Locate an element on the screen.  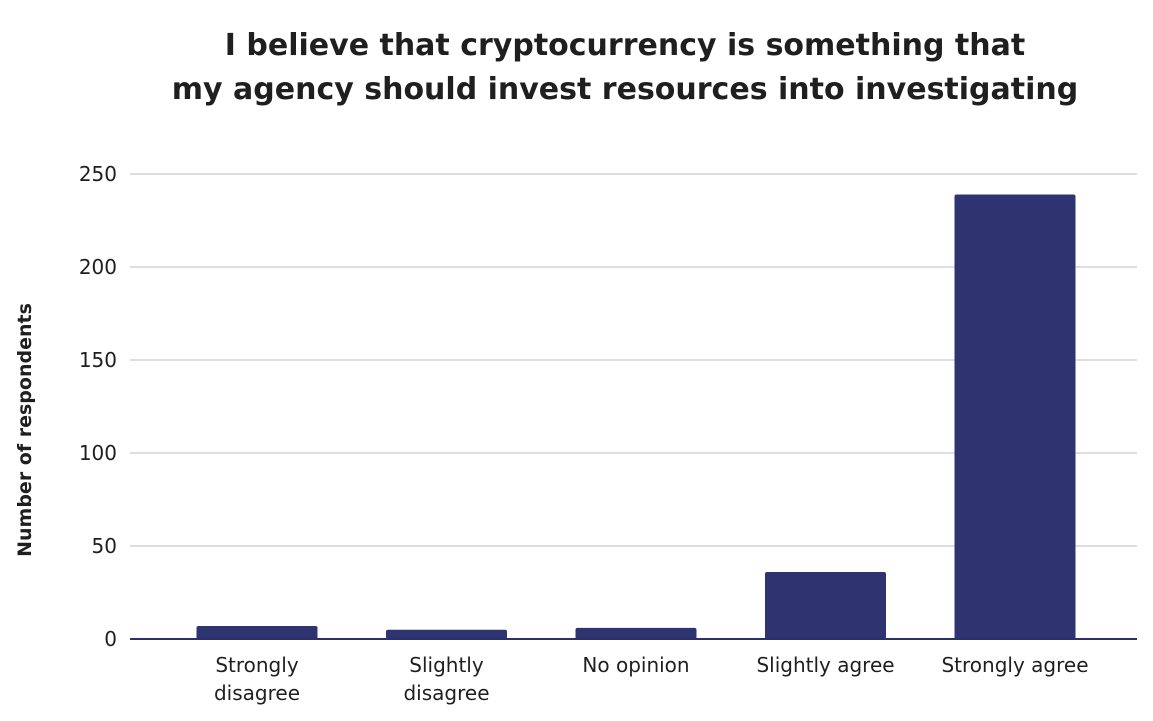
x-category-label-line: No opinion is located at coordinates (635, 665).